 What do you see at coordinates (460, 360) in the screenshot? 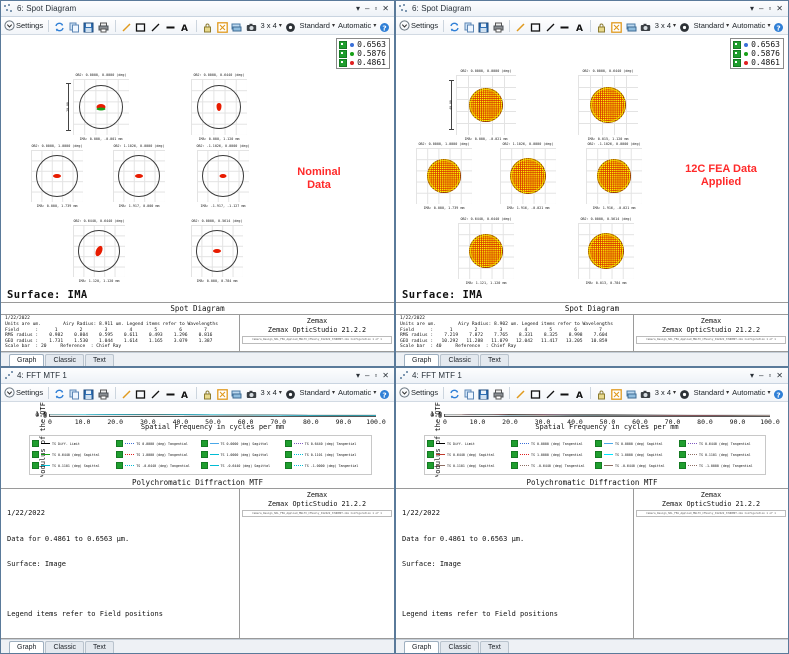
I see `tab-classic: Classic` at bounding box center [460, 360].